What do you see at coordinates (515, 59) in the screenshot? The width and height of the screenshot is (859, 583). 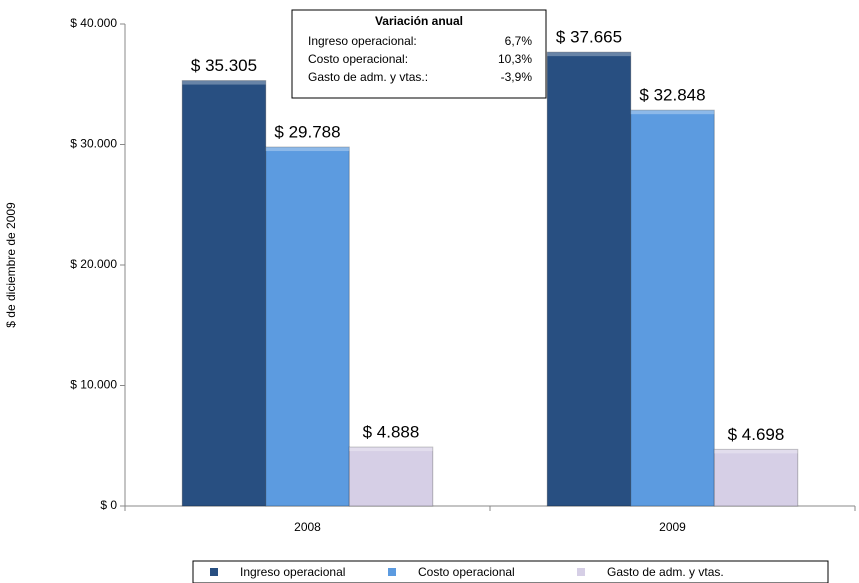 I see `annotation-value: 10,3%` at bounding box center [515, 59].